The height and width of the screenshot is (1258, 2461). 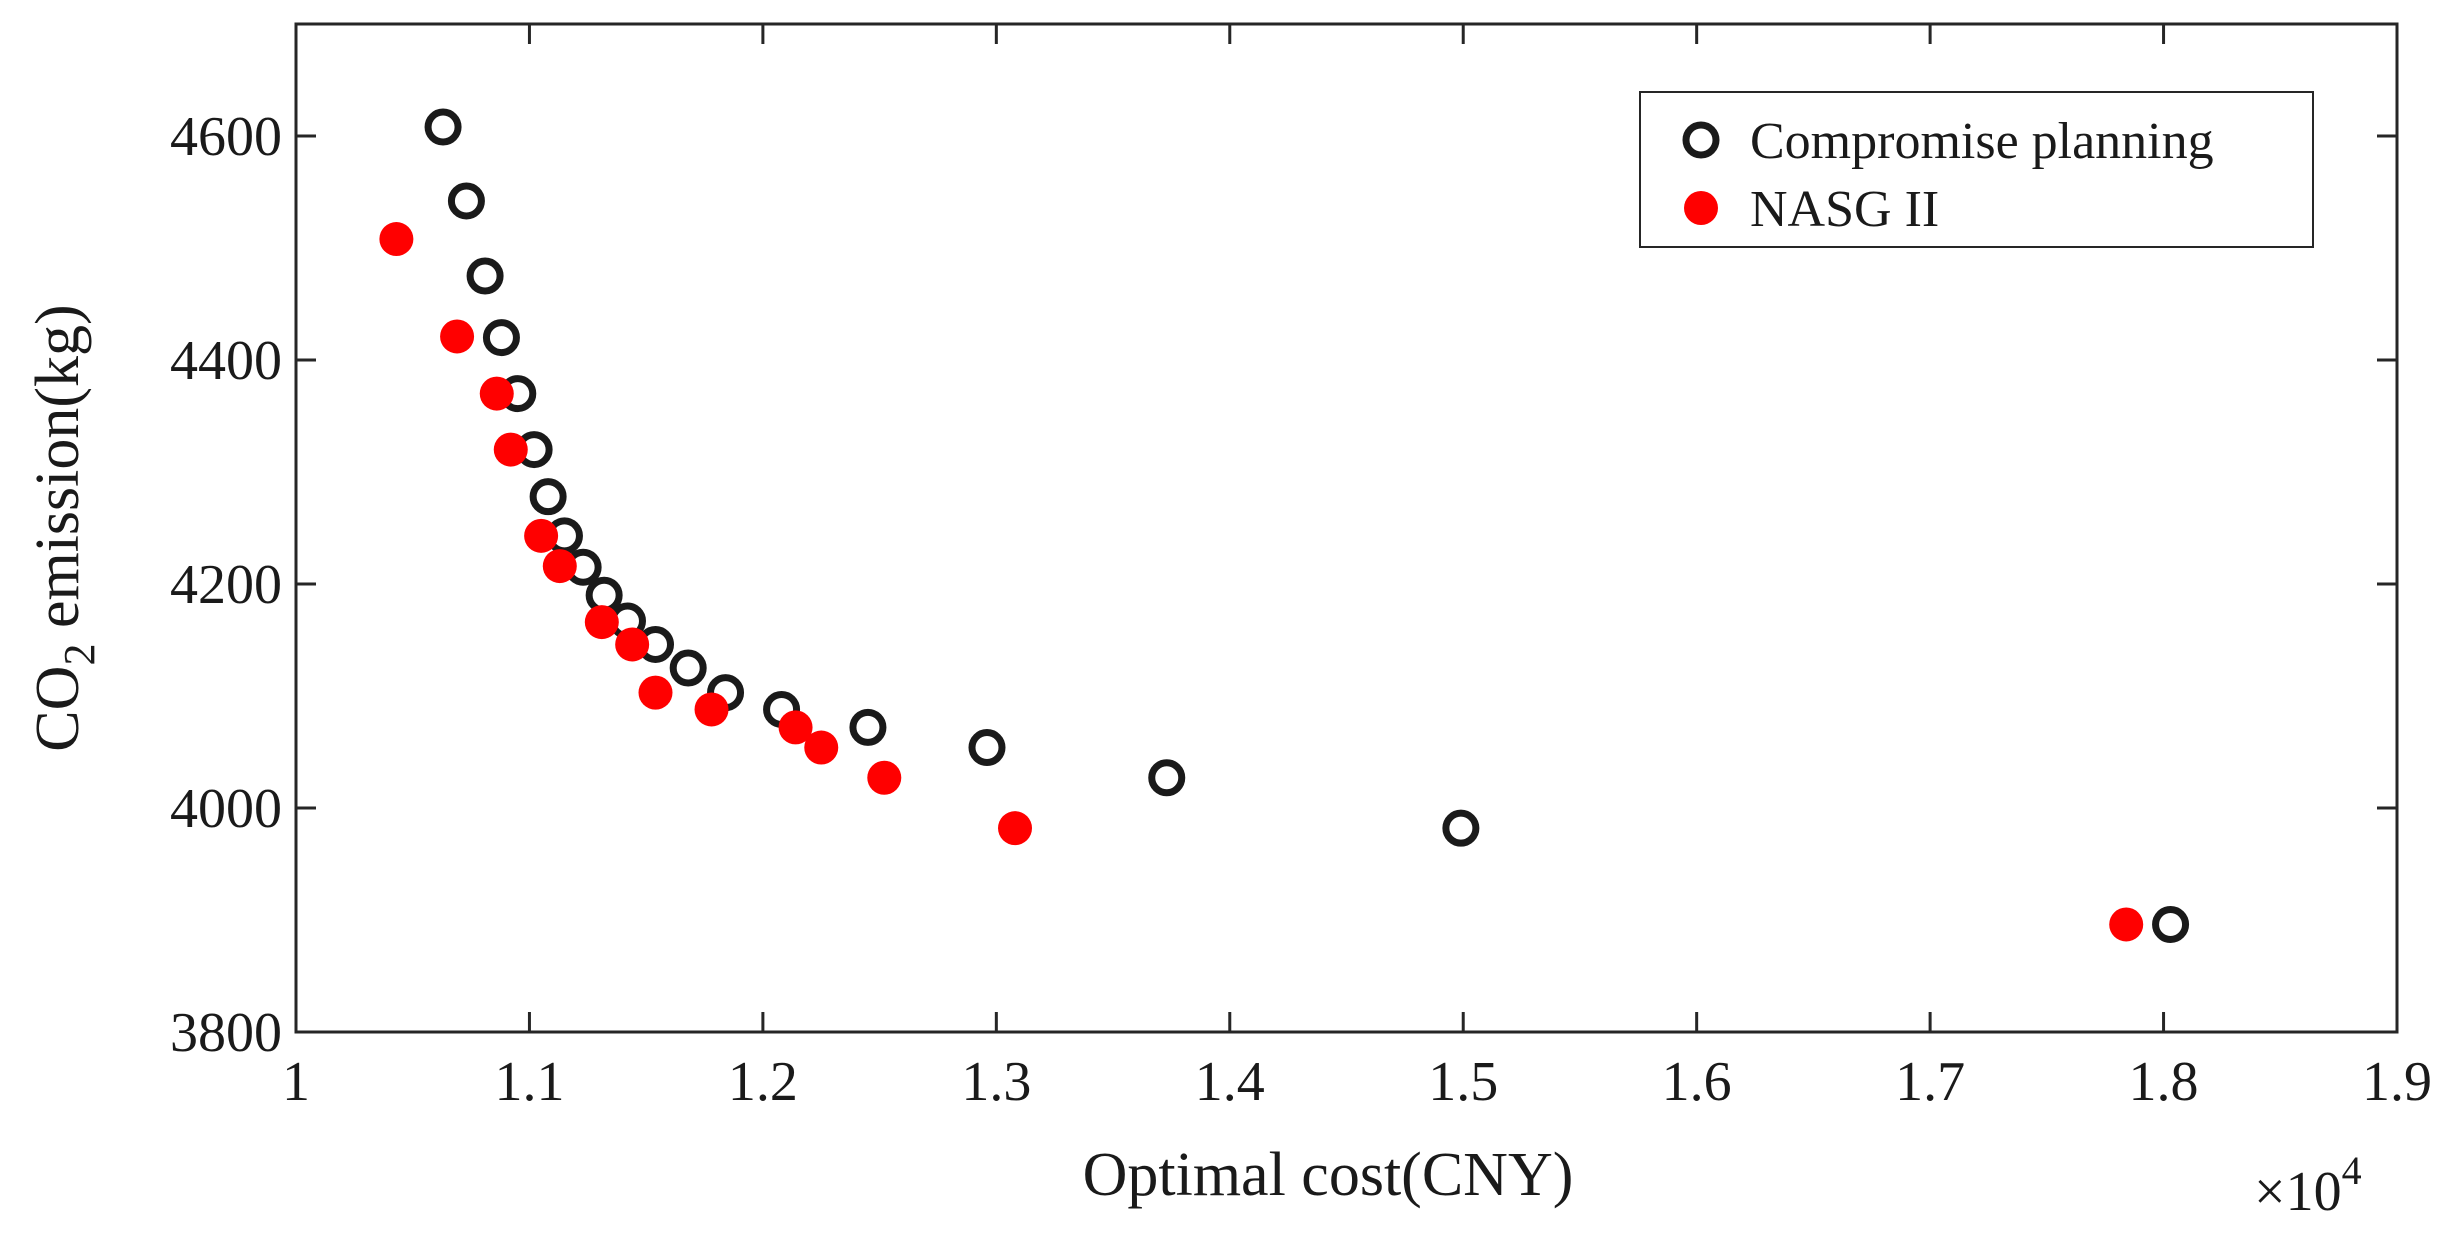 I want to click on x-tick-label: 1.9, so click(x=2397, y=1082).